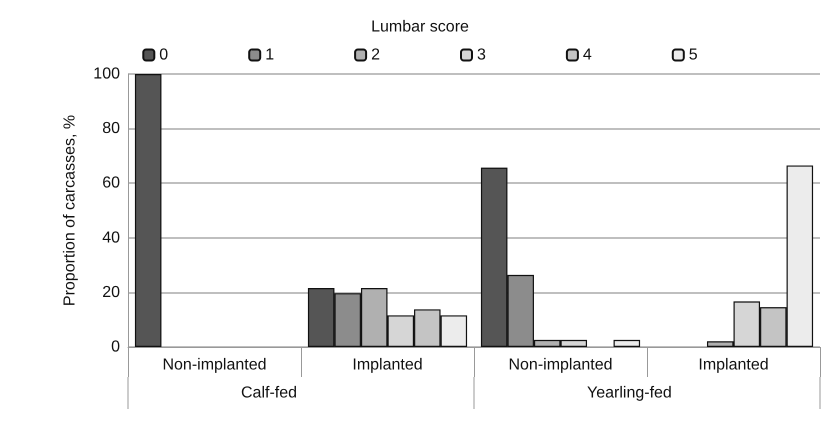 The image size is (840, 427). Describe the element at coordinates (629, 393) in the screenshot. I see `text: Yearling-fed` at that location.